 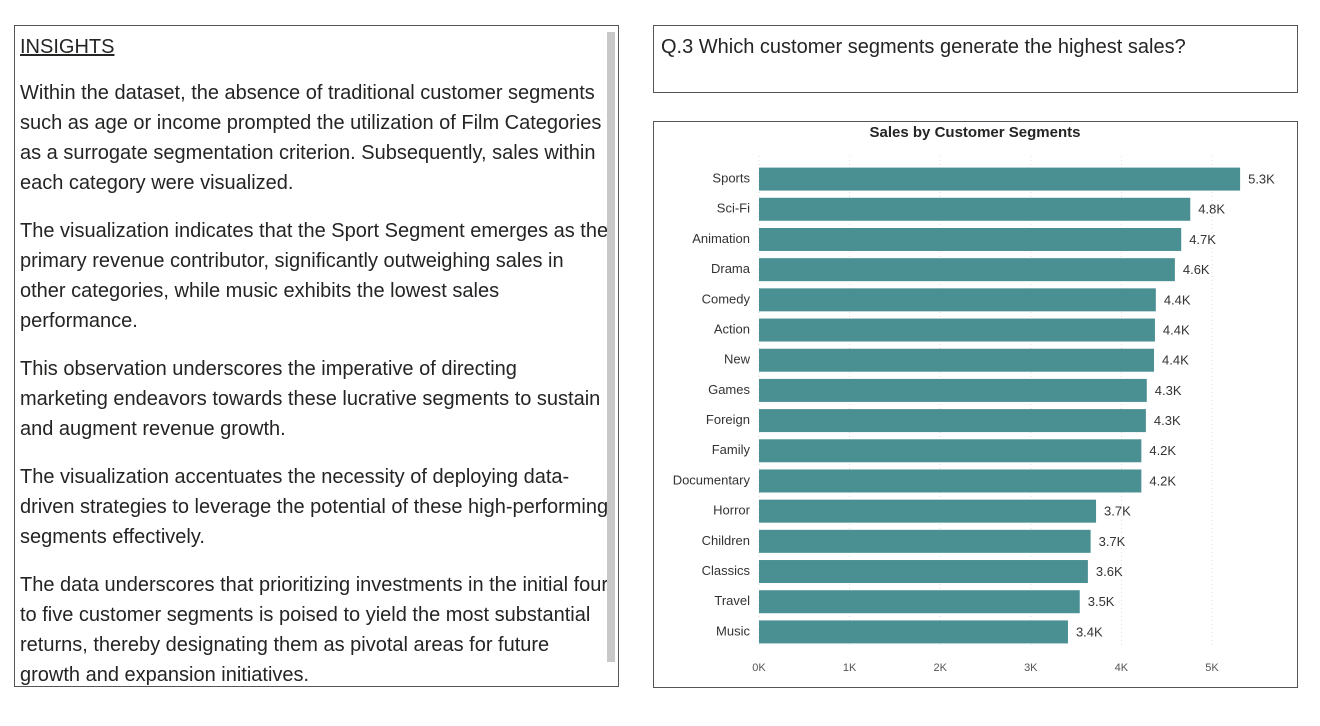 I want to click on insights-heading: INSIGHTS, so click(x=67, y=47).